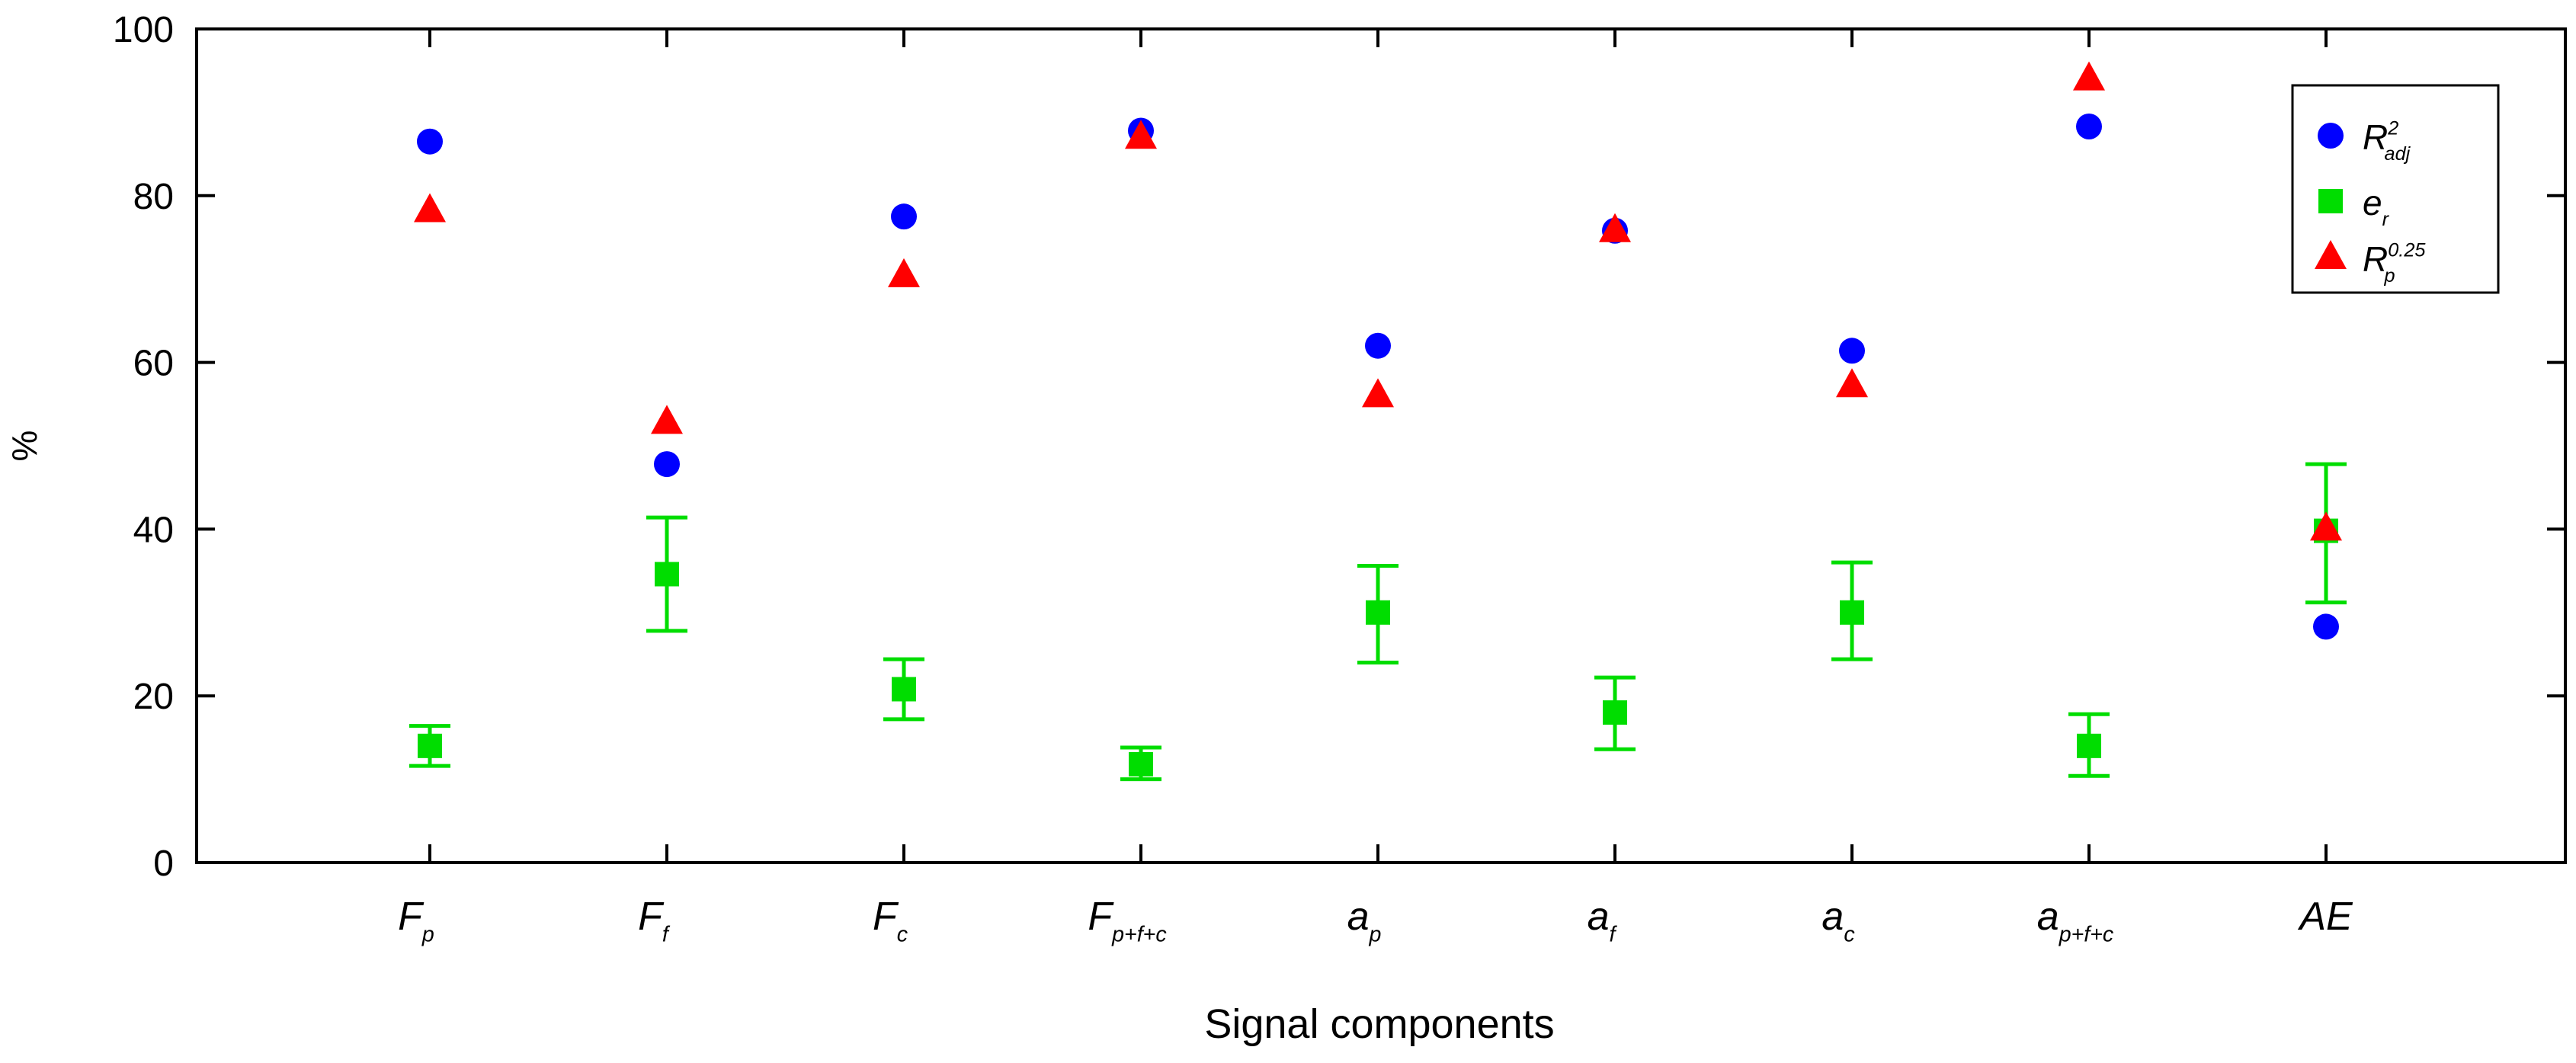 This screenshot has height=1063, width=2576. What do you see at coordinates (2330, 201) in the screenshot?
I see `legend-square-marker` at bounding box center [2330, 201].